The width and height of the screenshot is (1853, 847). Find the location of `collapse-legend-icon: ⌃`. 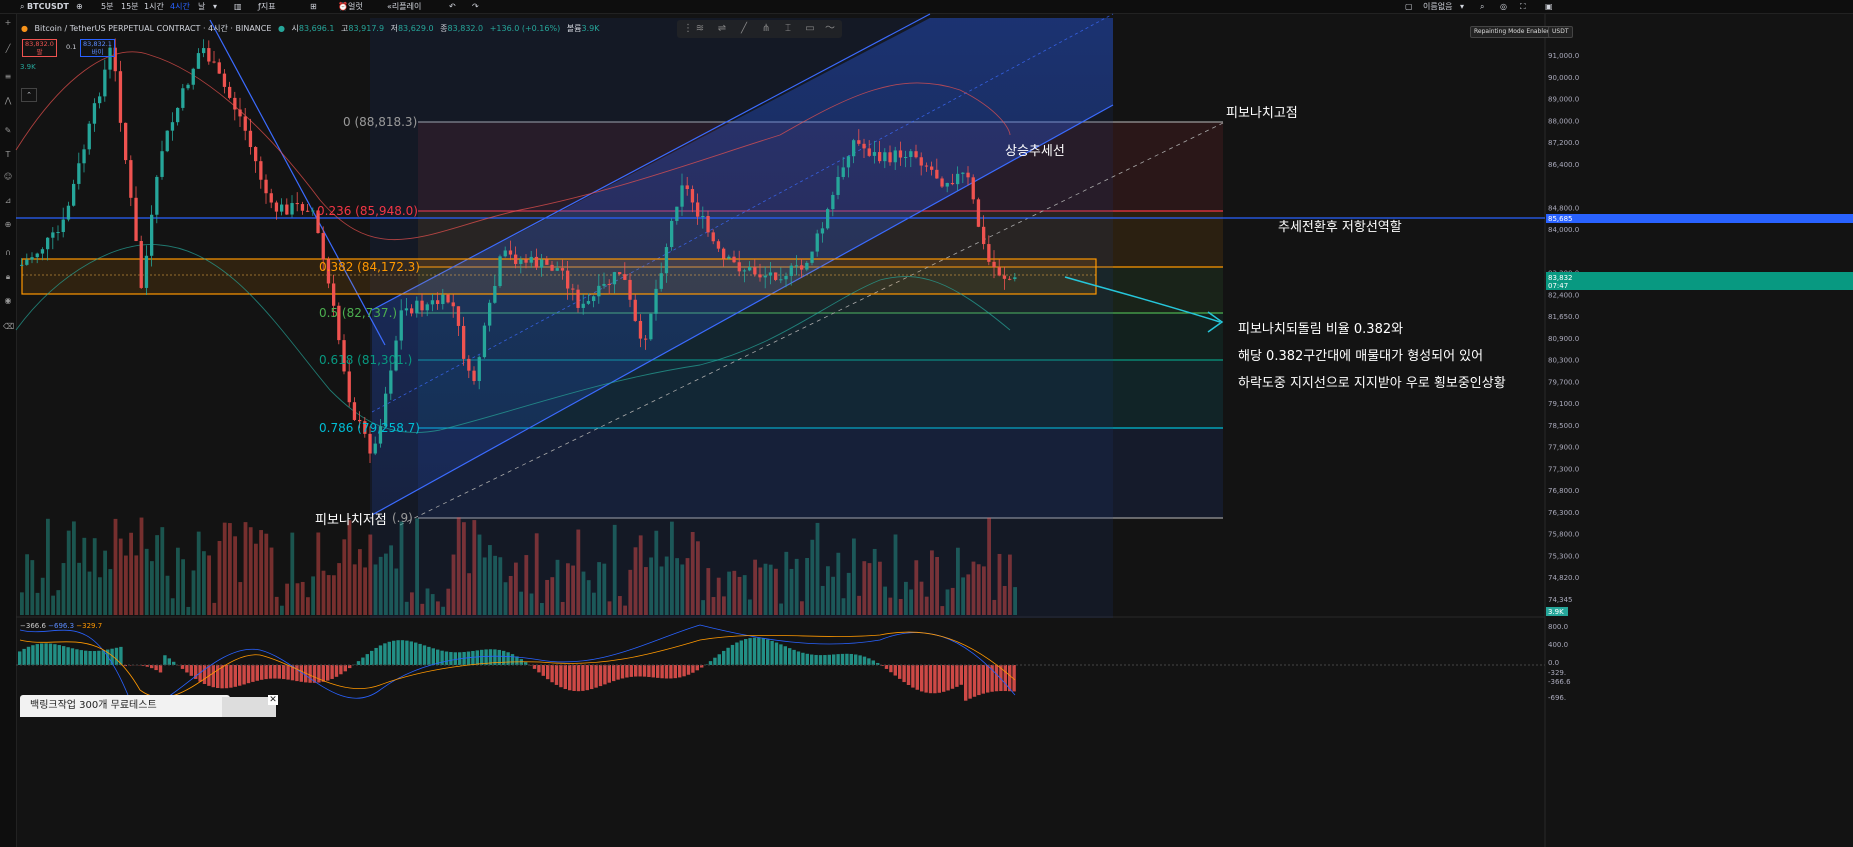

collapse-legend-icon: ⌃ is located at coordinates (29, 95).